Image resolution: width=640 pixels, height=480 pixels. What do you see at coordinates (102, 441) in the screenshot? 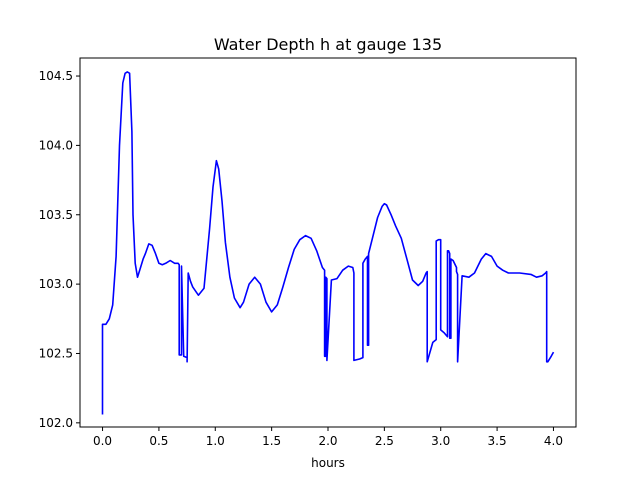
I see `x-tick-label: 0.0` at bounding box center [102, 441].